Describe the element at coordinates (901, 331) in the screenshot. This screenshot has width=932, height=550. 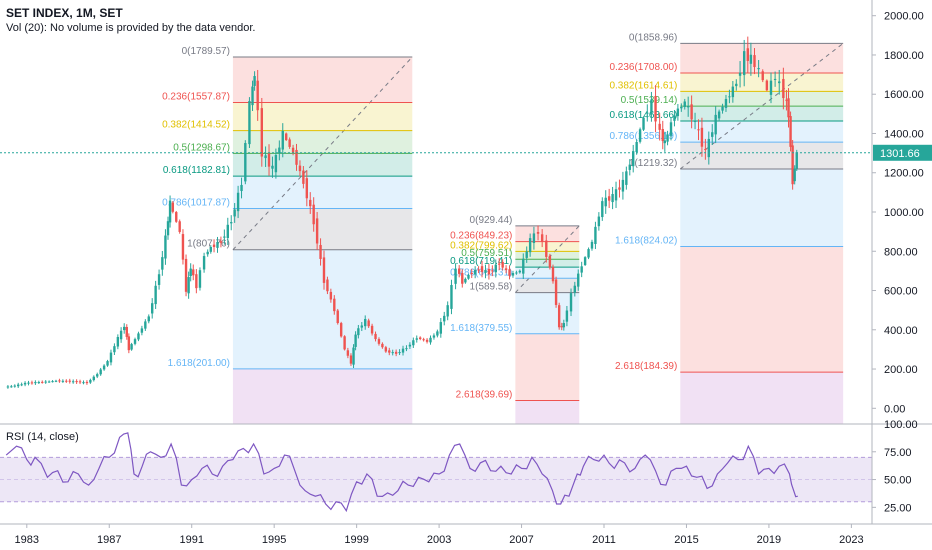
I see `price-tick-label: 400.00` at that location.